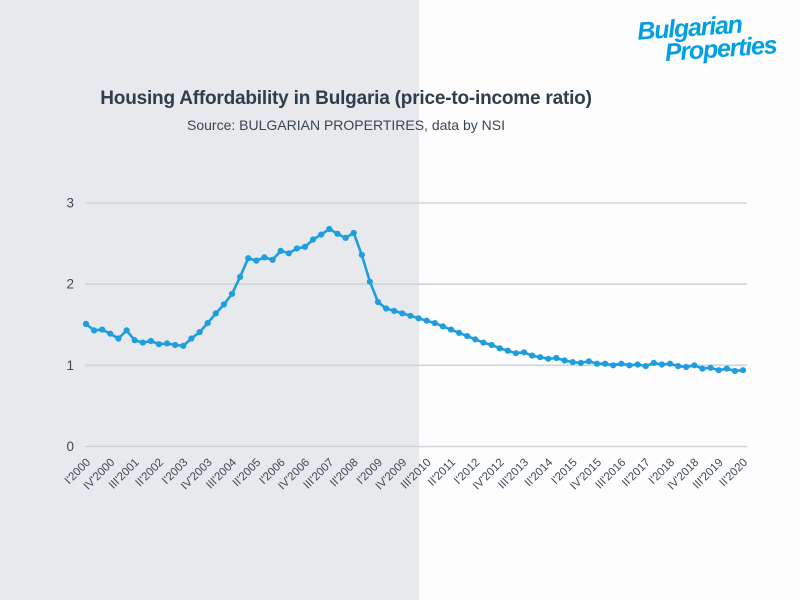 This screenshot has height=600, width=800. I want to click on bulgarian-properties-logo: Bulgarian Properties, so click(707, 39).